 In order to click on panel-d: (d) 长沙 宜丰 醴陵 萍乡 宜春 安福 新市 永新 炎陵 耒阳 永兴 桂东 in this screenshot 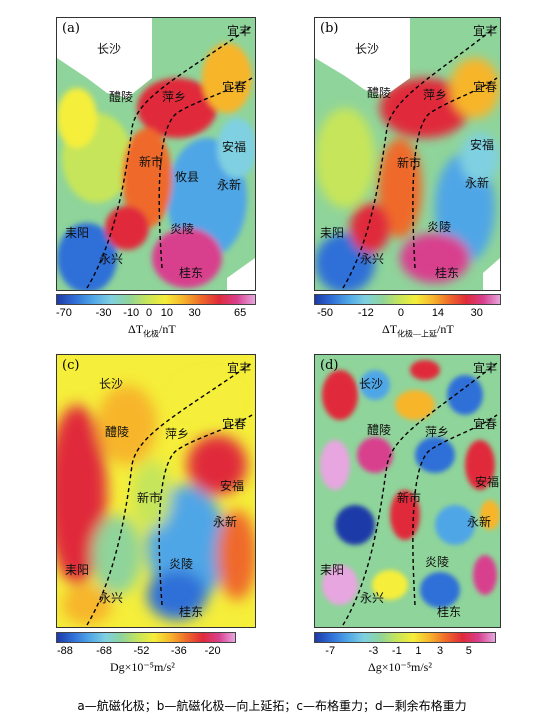, I will do `click(407, 491)`.